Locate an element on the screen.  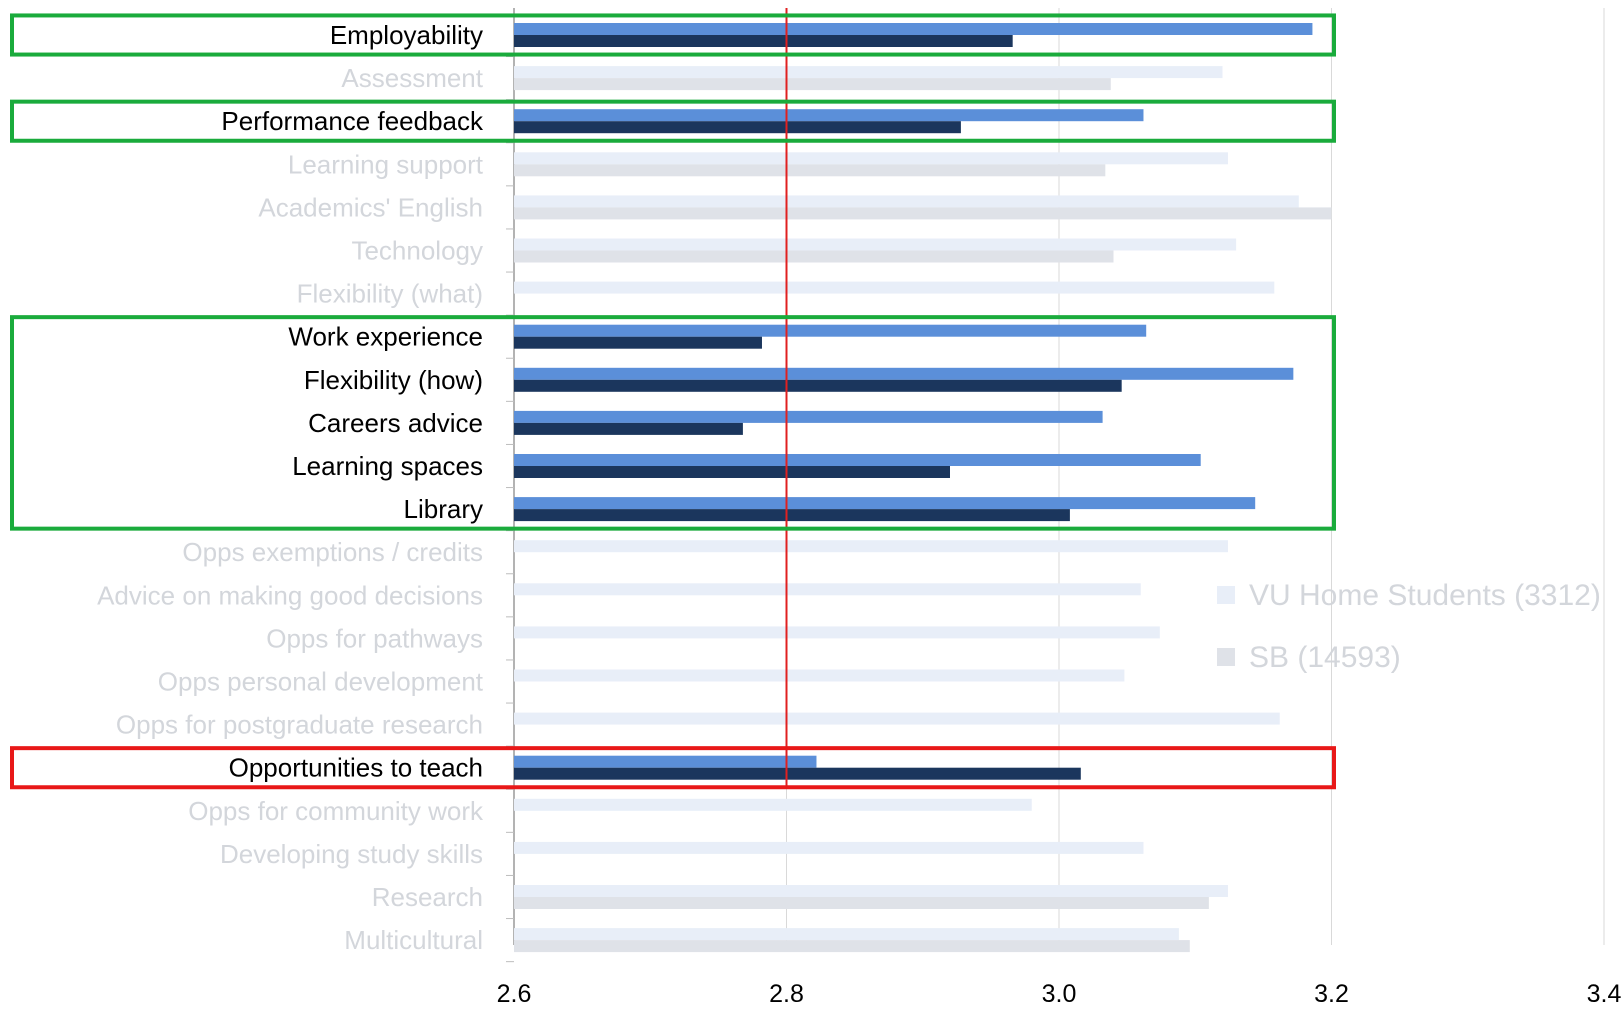
category-label: Careers advice is located at coordinates (395, 423).